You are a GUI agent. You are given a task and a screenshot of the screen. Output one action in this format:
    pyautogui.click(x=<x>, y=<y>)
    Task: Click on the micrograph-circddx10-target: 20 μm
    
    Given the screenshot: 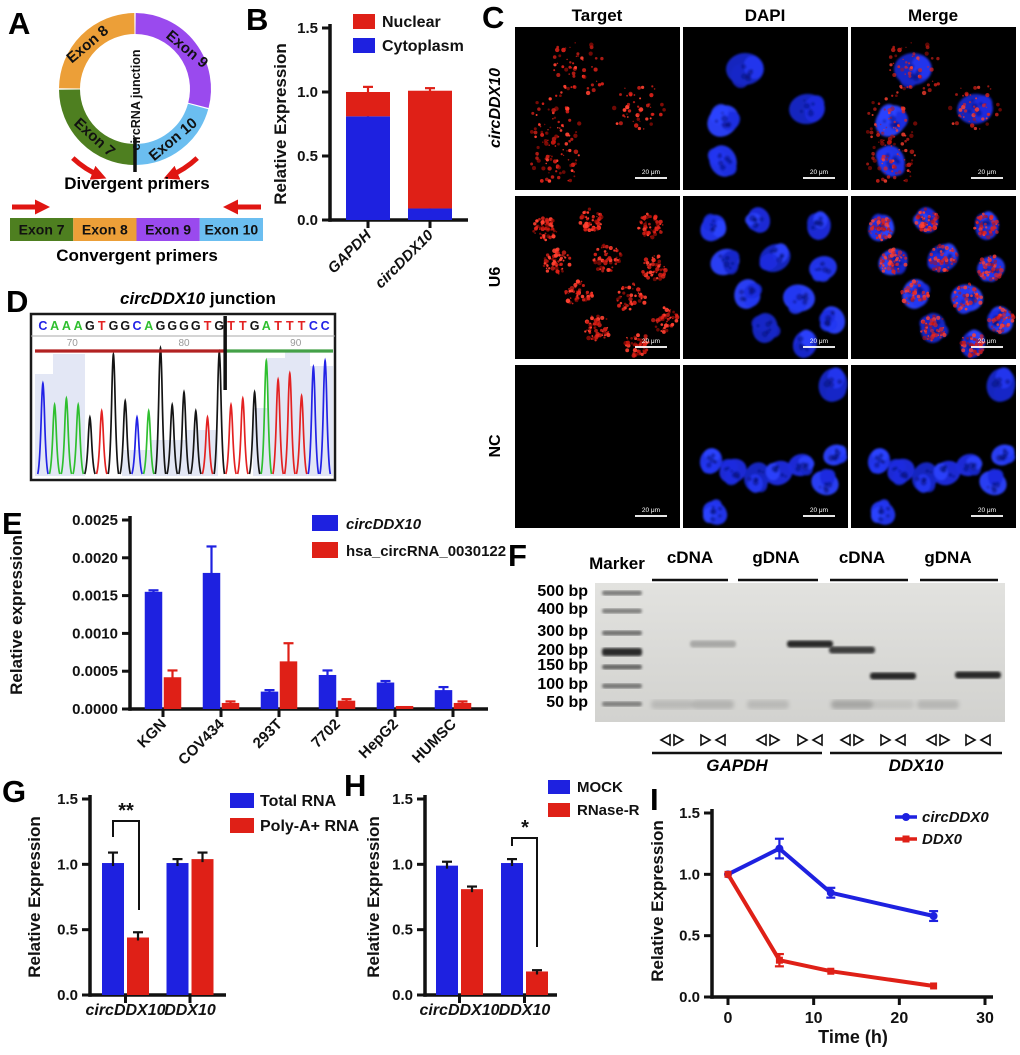 What is the action you would take?
    pyautogui.click(x=597, y=108)
    